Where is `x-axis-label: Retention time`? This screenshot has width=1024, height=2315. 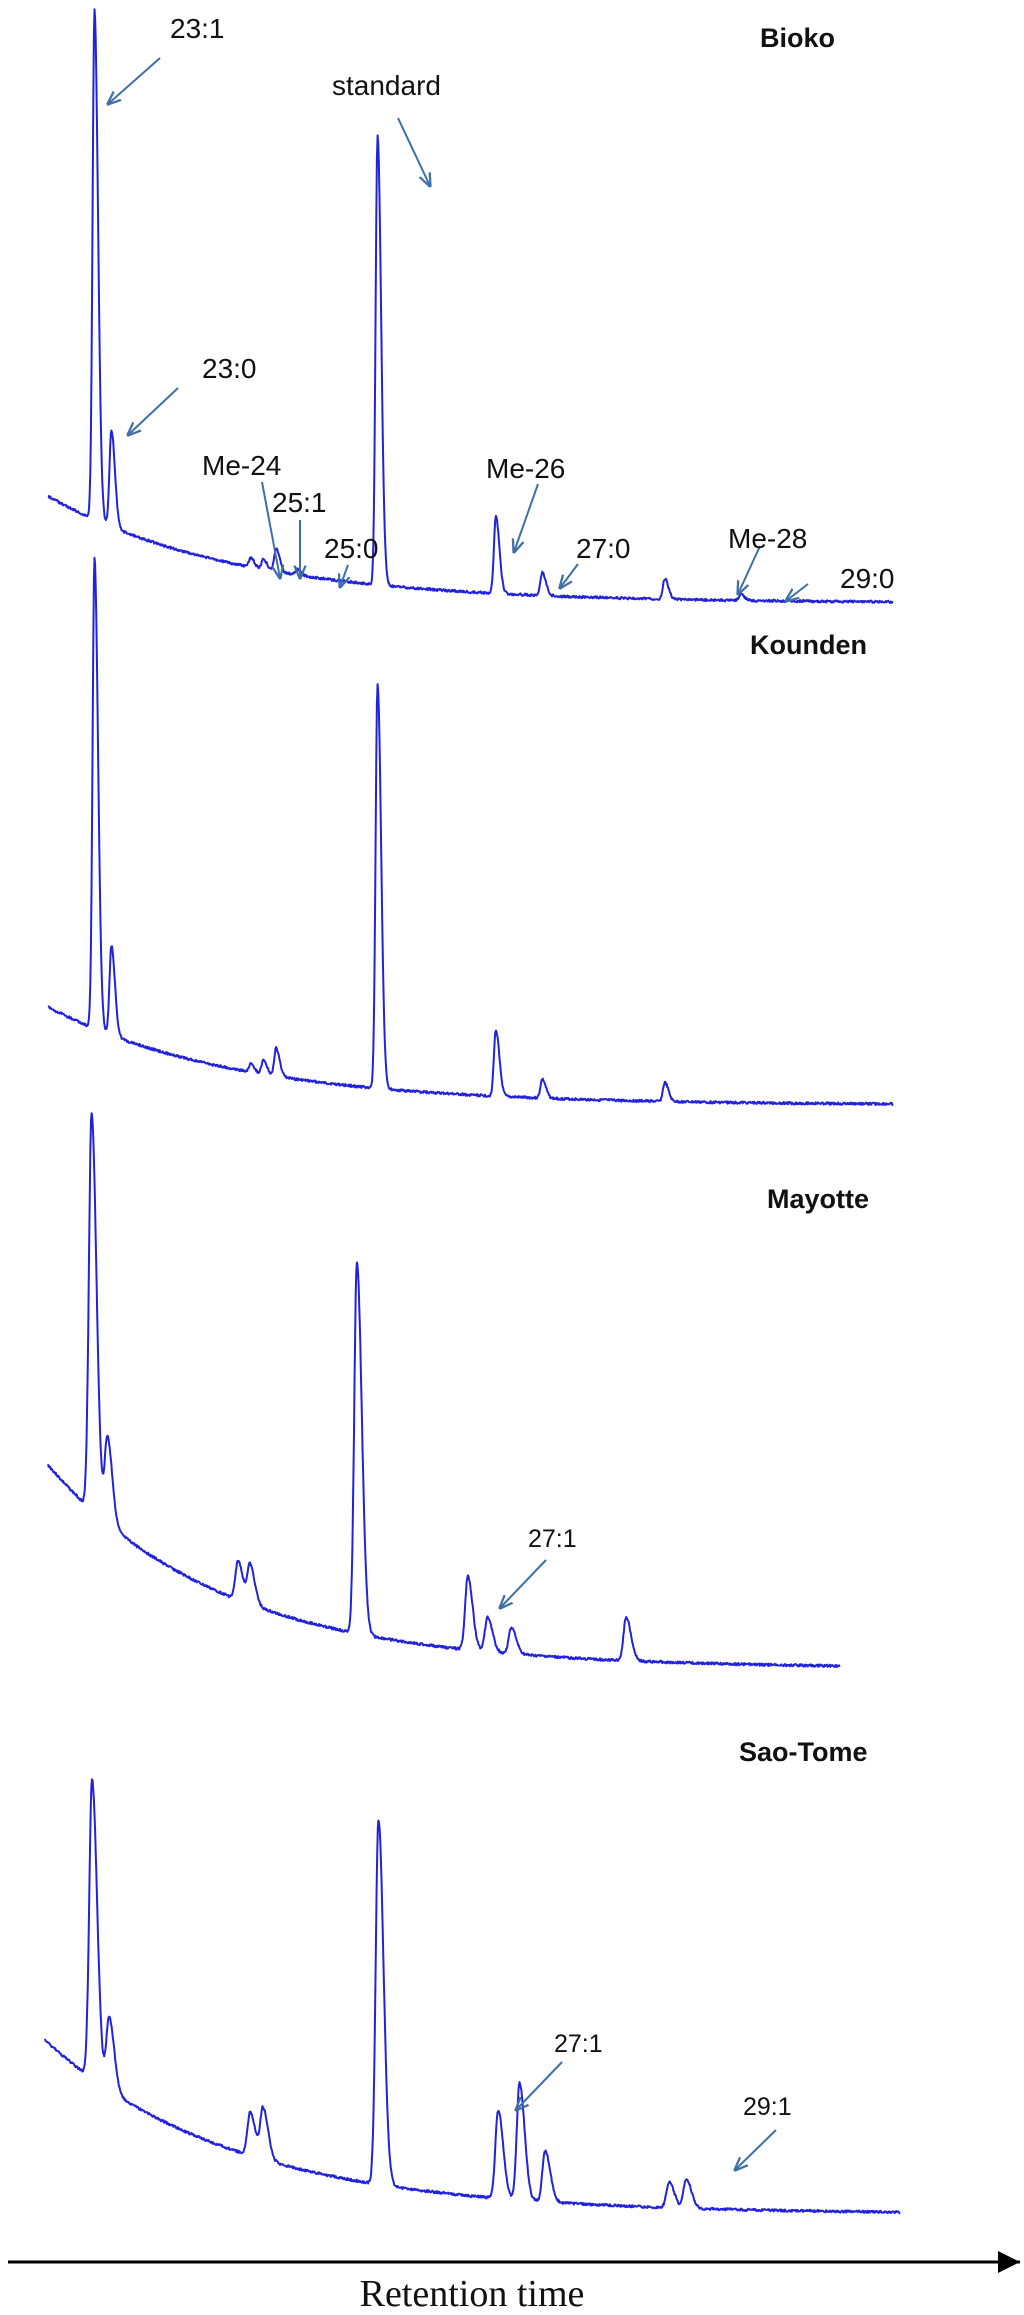
x-axis-label: Retention time is located at coordinates (472, 2294).